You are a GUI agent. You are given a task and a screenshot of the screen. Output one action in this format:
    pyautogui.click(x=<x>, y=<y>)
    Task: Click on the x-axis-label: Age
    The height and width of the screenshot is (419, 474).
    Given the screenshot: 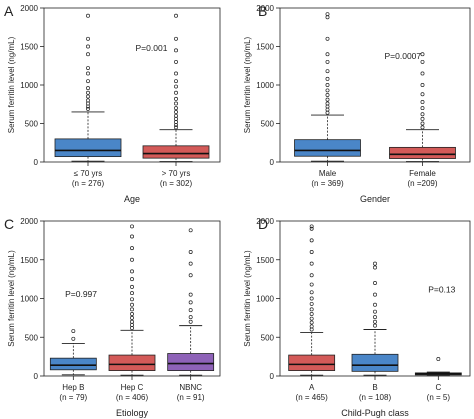 What is the action you would take?
    pyautogui.click(x=132, y=199)
    